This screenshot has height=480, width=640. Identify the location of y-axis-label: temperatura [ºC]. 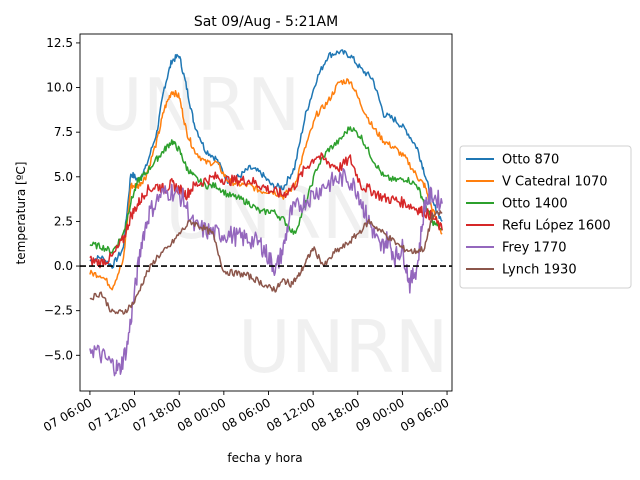
(21, 213).